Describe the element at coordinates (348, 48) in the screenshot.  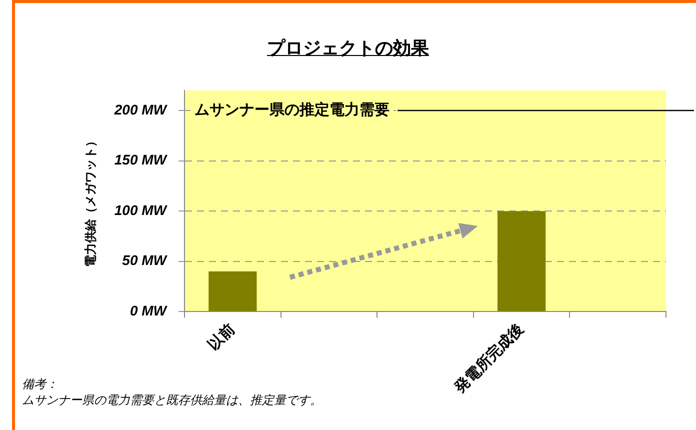
I see `chart-title: プロジェクトの効果` at that location.